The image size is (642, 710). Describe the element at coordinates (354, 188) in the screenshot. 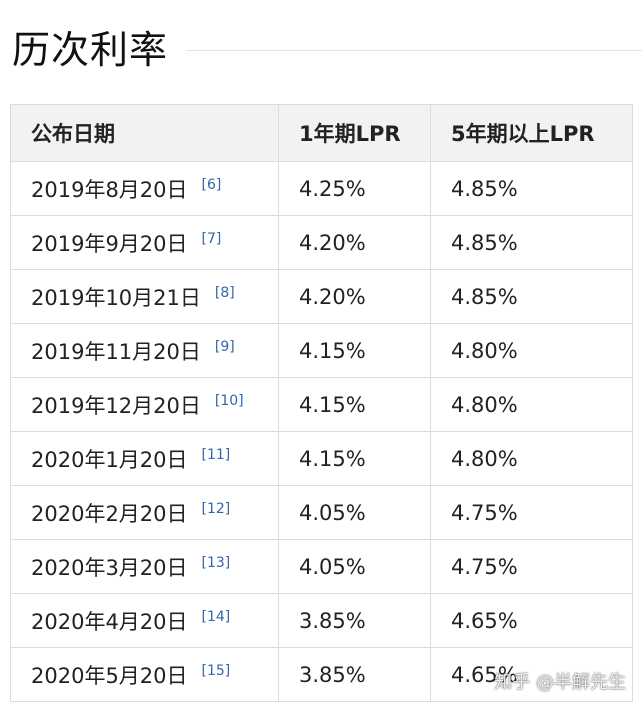

I see `lpr-1y-cell: 4.25%` at that location.